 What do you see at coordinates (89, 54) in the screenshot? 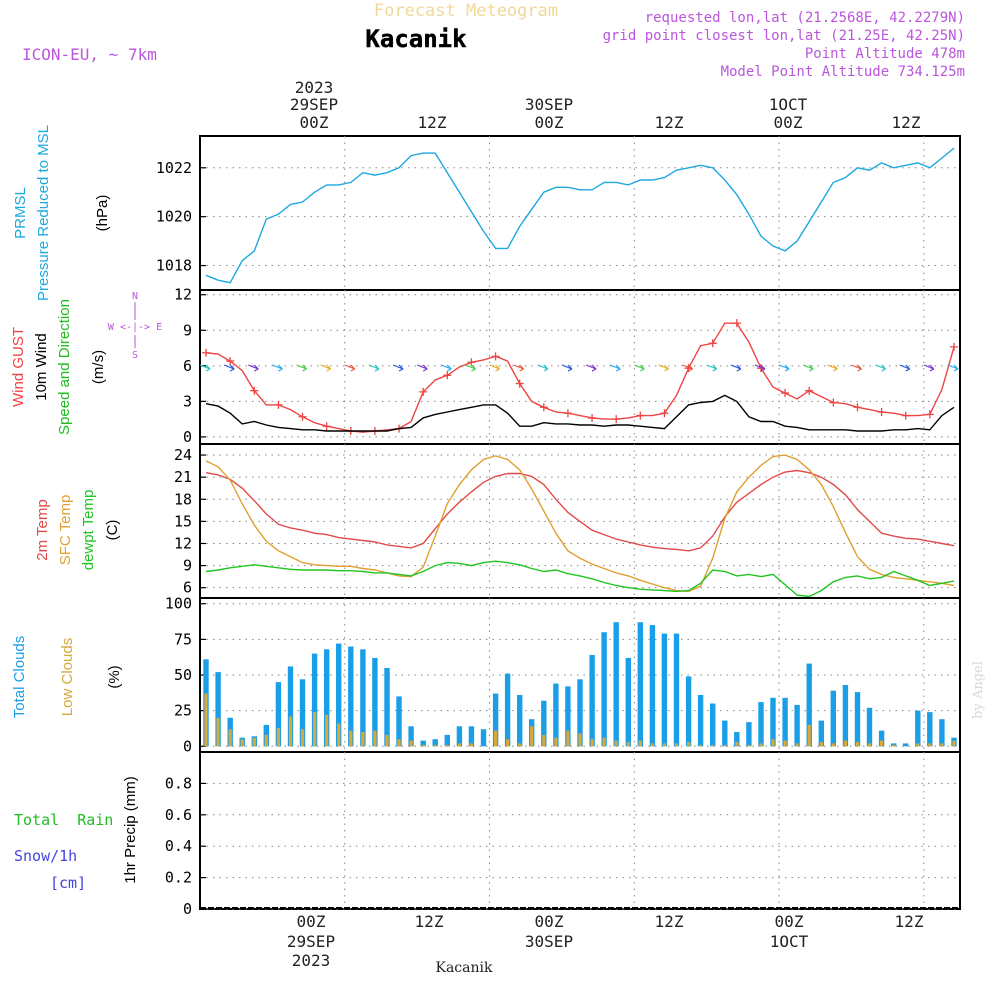
I see `model-label: ICON-EU, ~ 7km` at bounding box center [89, 54].